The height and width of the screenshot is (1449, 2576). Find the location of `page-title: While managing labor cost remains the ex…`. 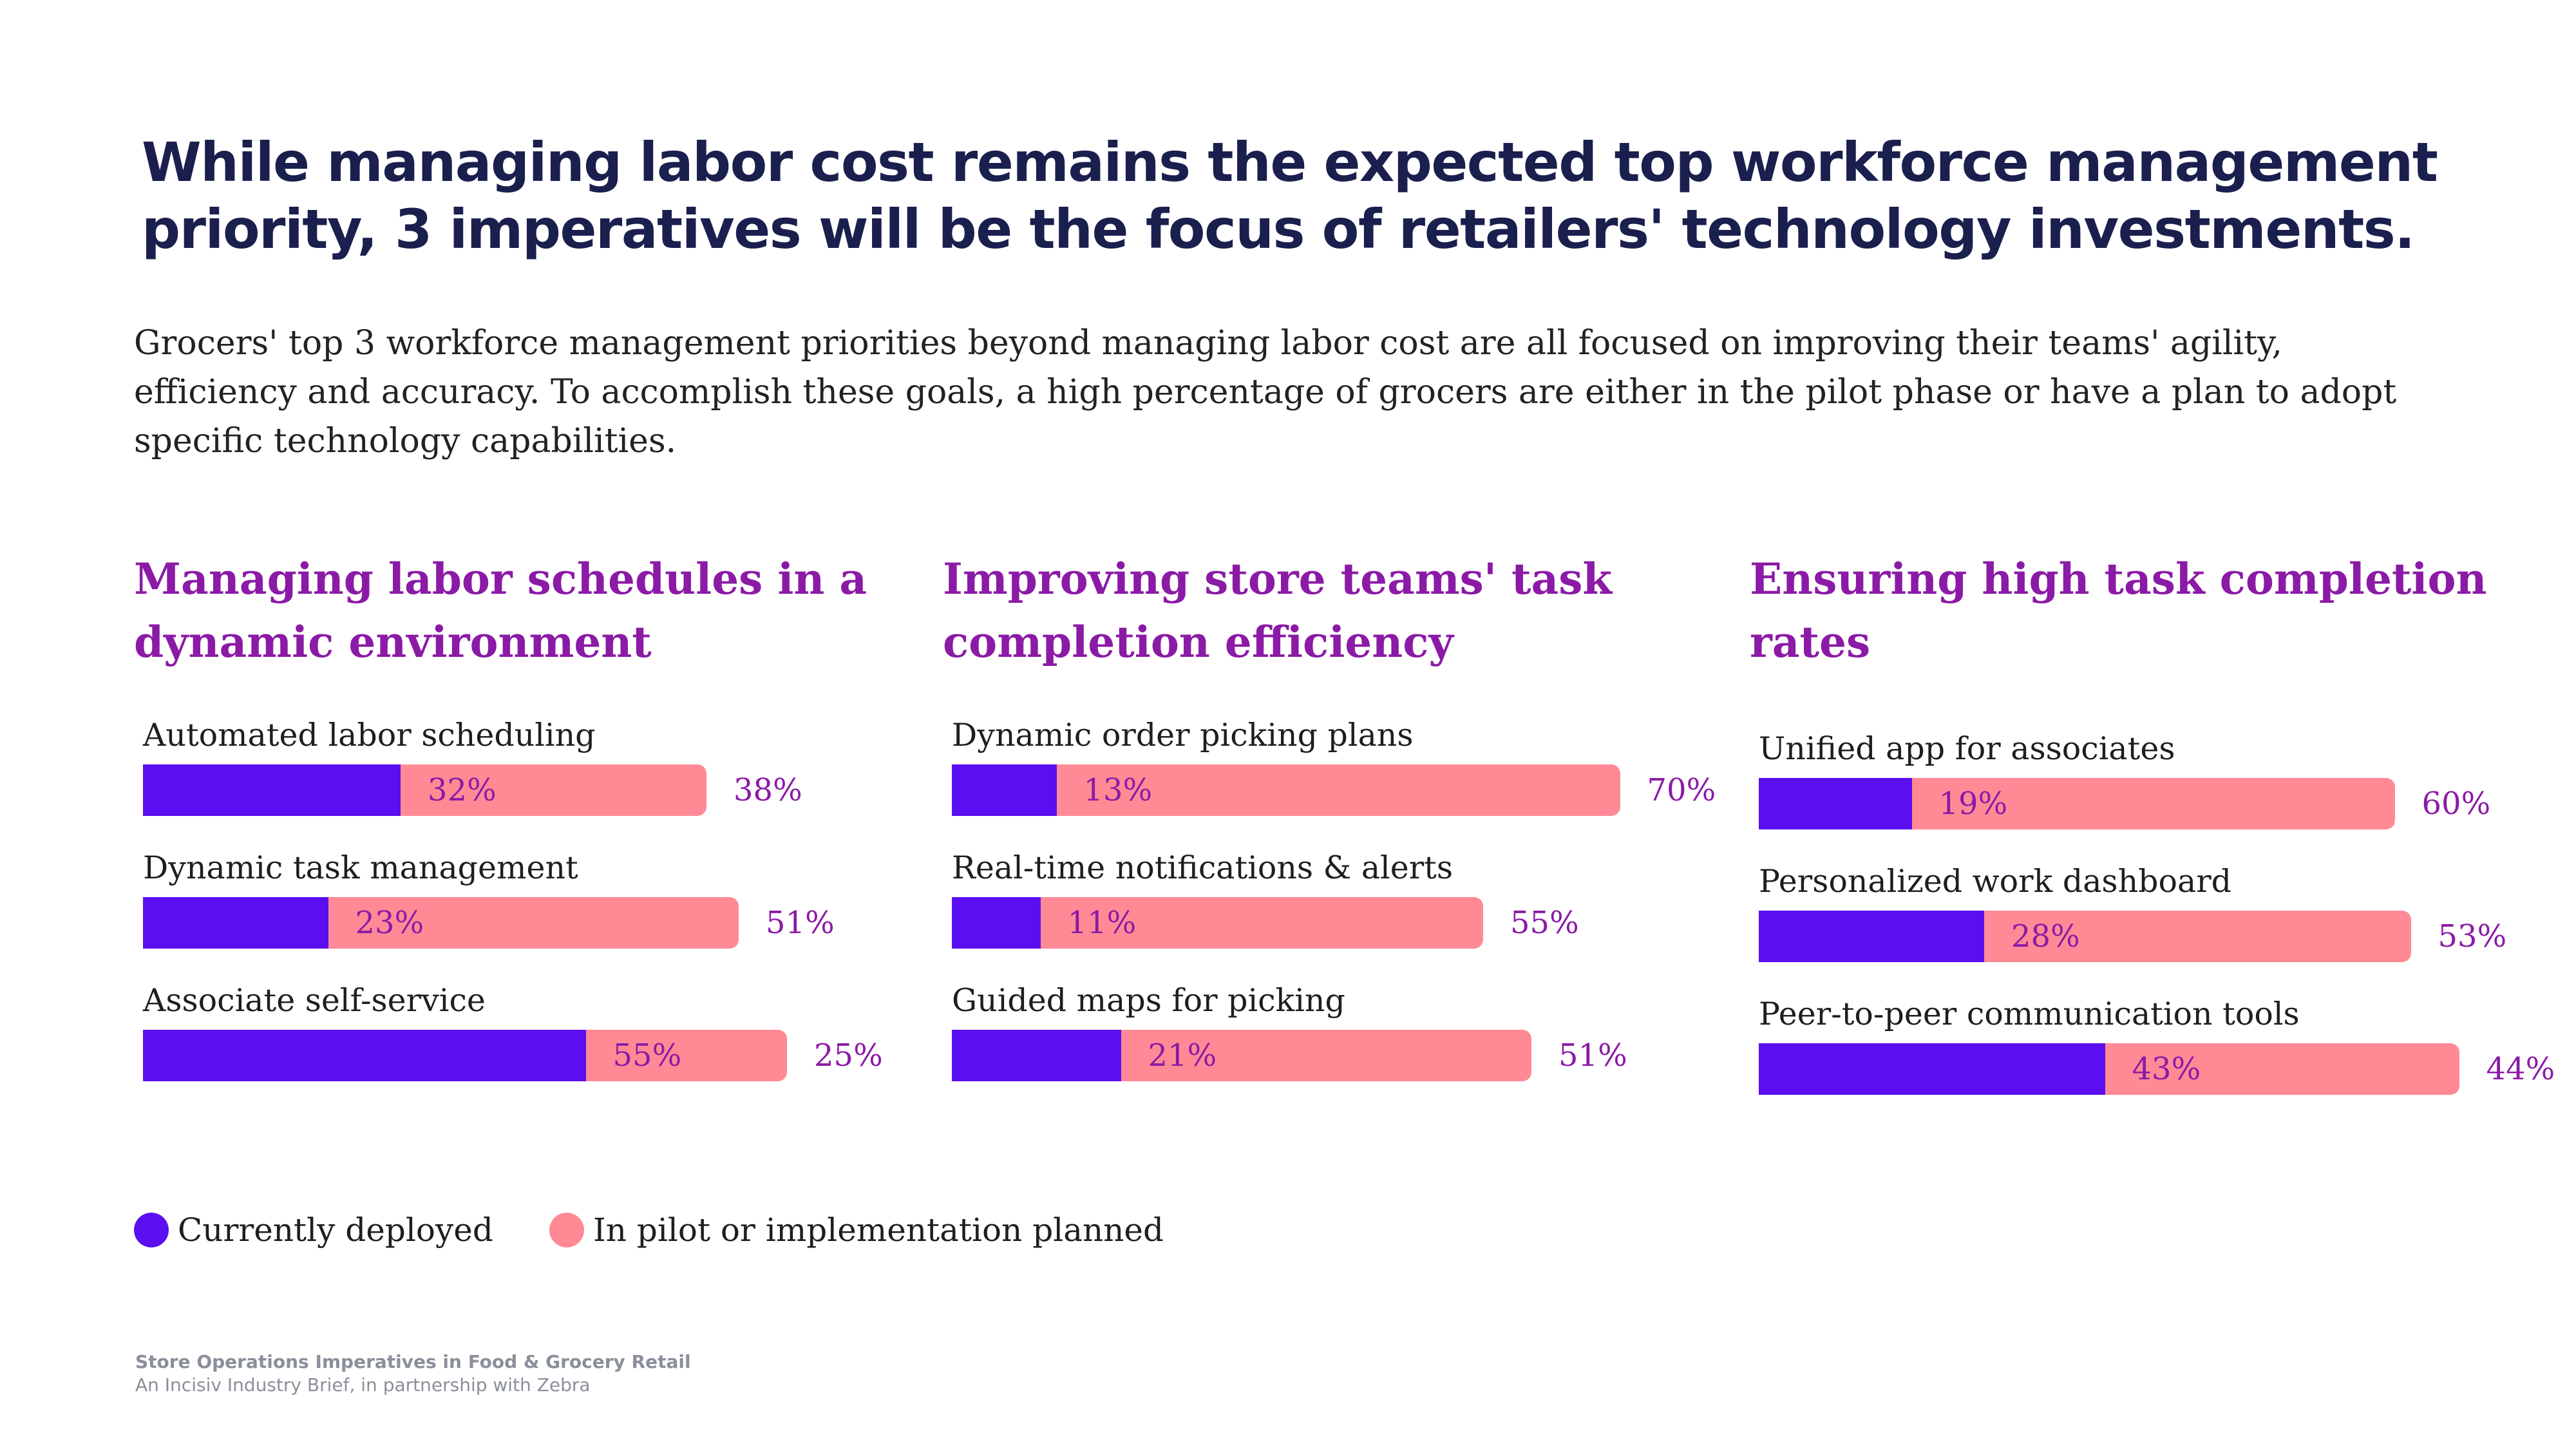

page-title: While managing labor cost remains the ex… is located at coordinates (1290, 196).